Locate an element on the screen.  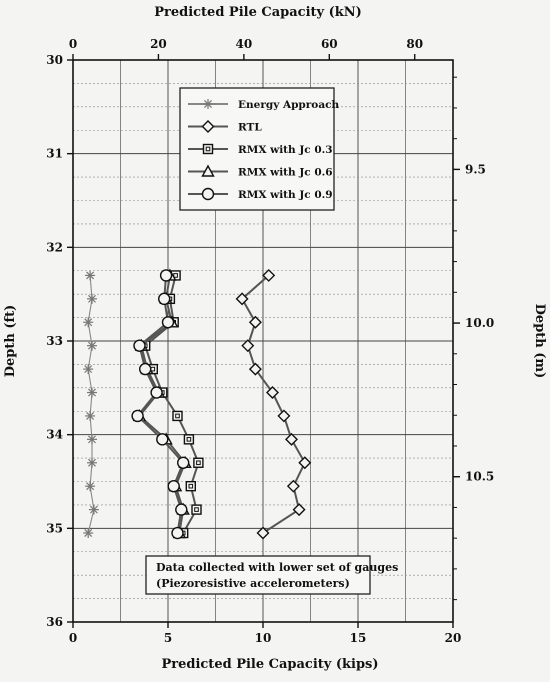
x-axis-title: Predicted Pile Capacity (kips) is located at coordinates (269, 664).